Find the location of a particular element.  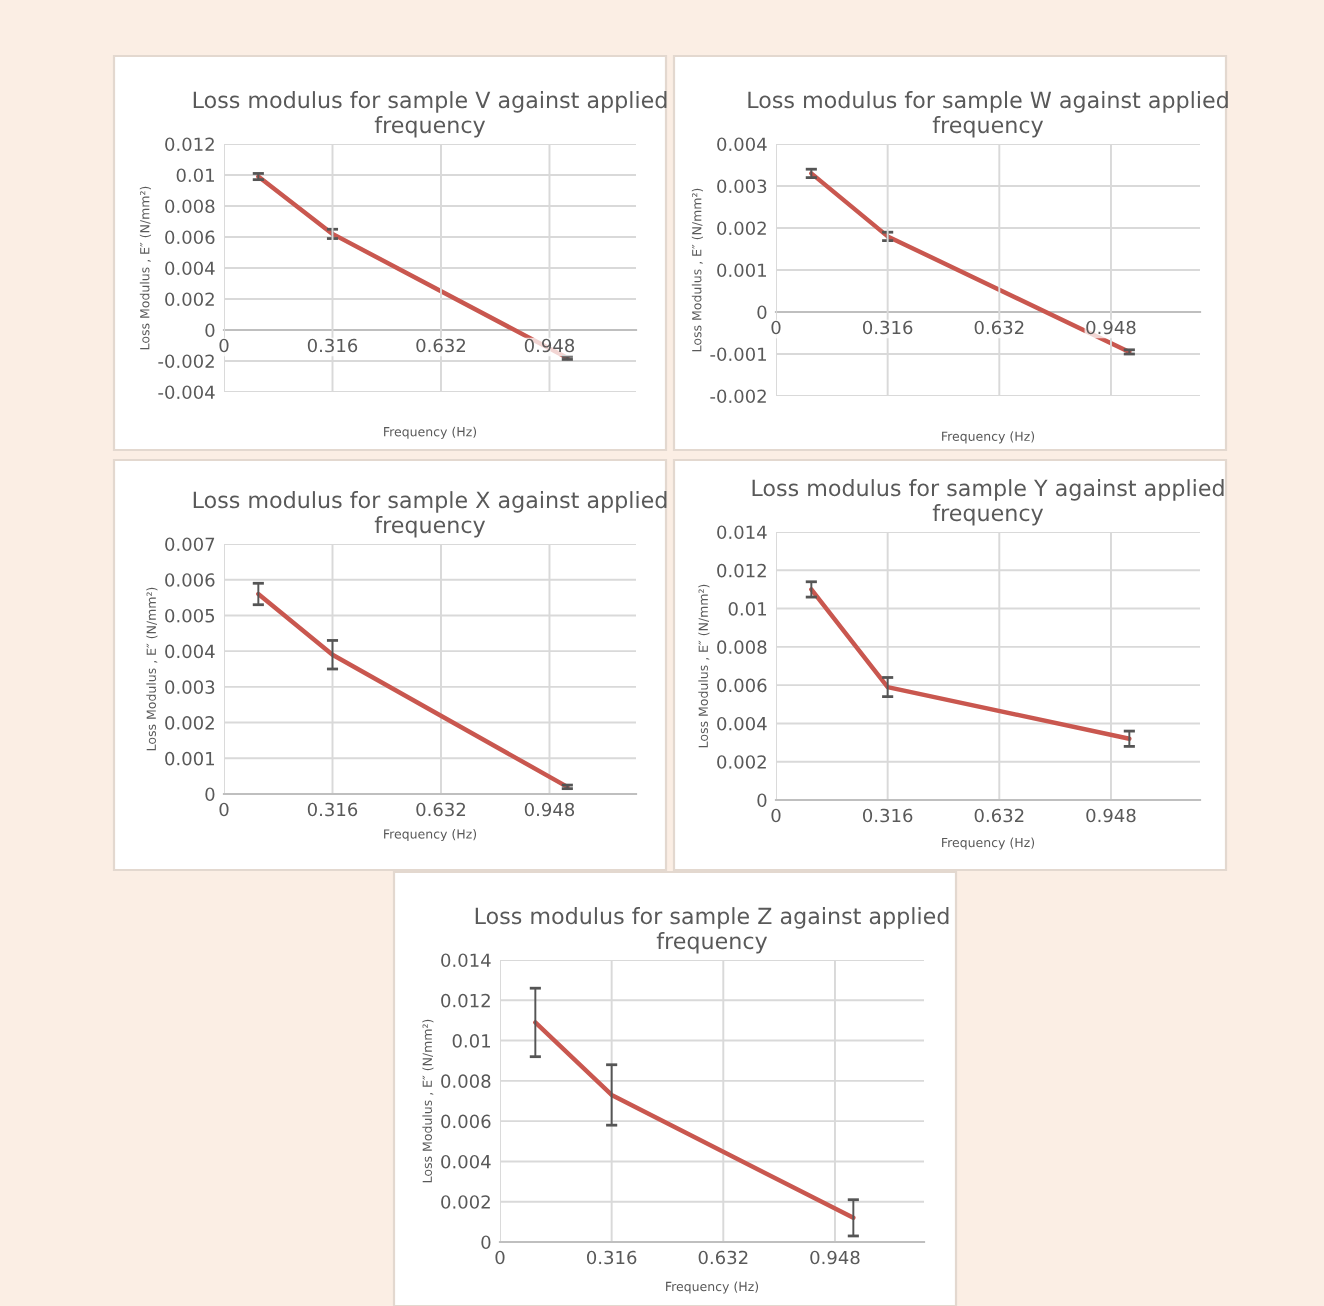

y-tick-label: -0.001 is located at coordinates (738, 354).